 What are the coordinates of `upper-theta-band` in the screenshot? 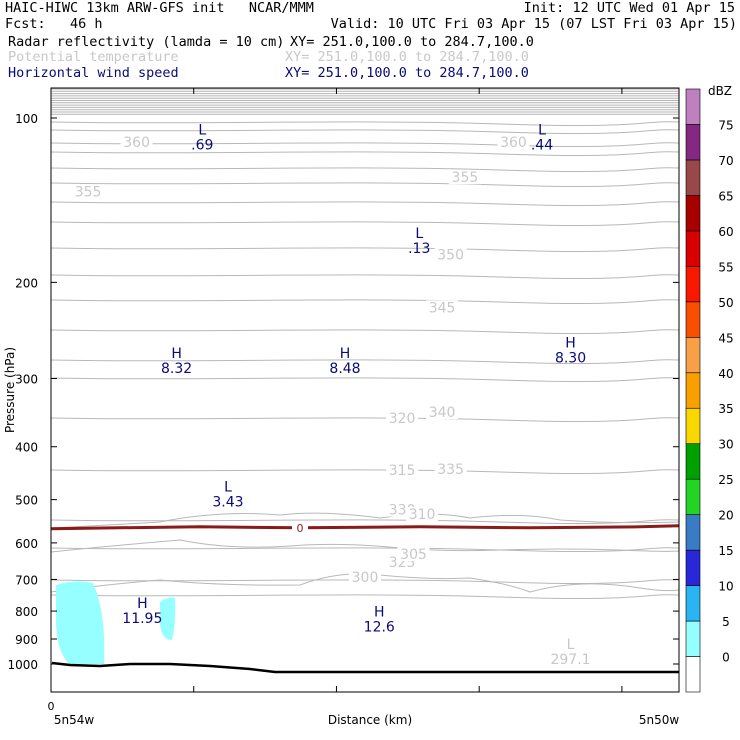 It's located at (365, 101).